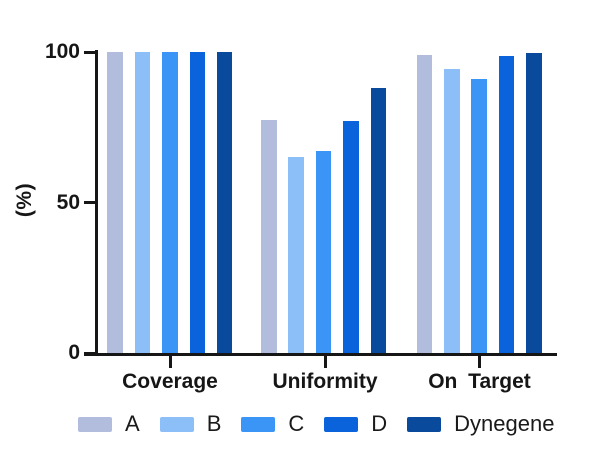 The image size is (600, 456). What do you see at coordinates (68, 202) in the screenshot?
I see `y-tick-label: 50` at bounding box center [68, 202].